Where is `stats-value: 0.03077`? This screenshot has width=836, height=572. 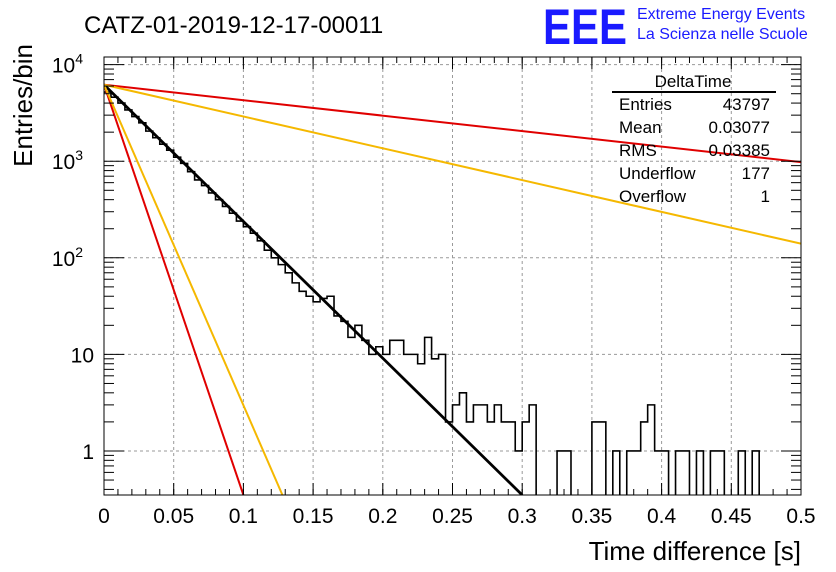 stats-value: 0.03077 is located at coordinates (739, 127).